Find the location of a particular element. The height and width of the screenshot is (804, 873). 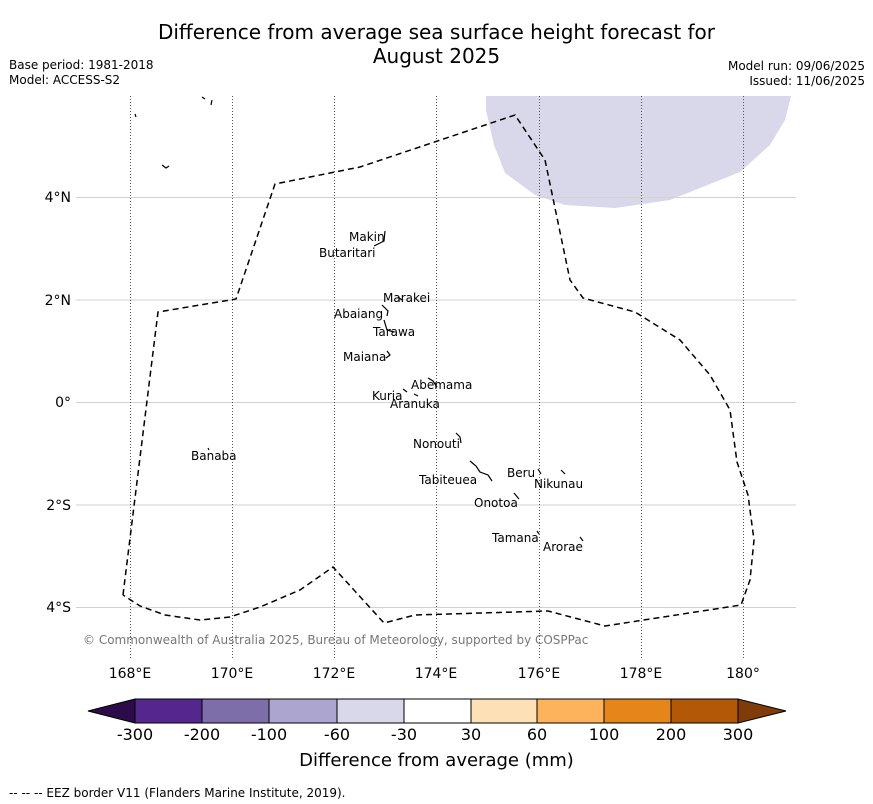

colorbar-label: 200 is located at coordinates (671, 734).